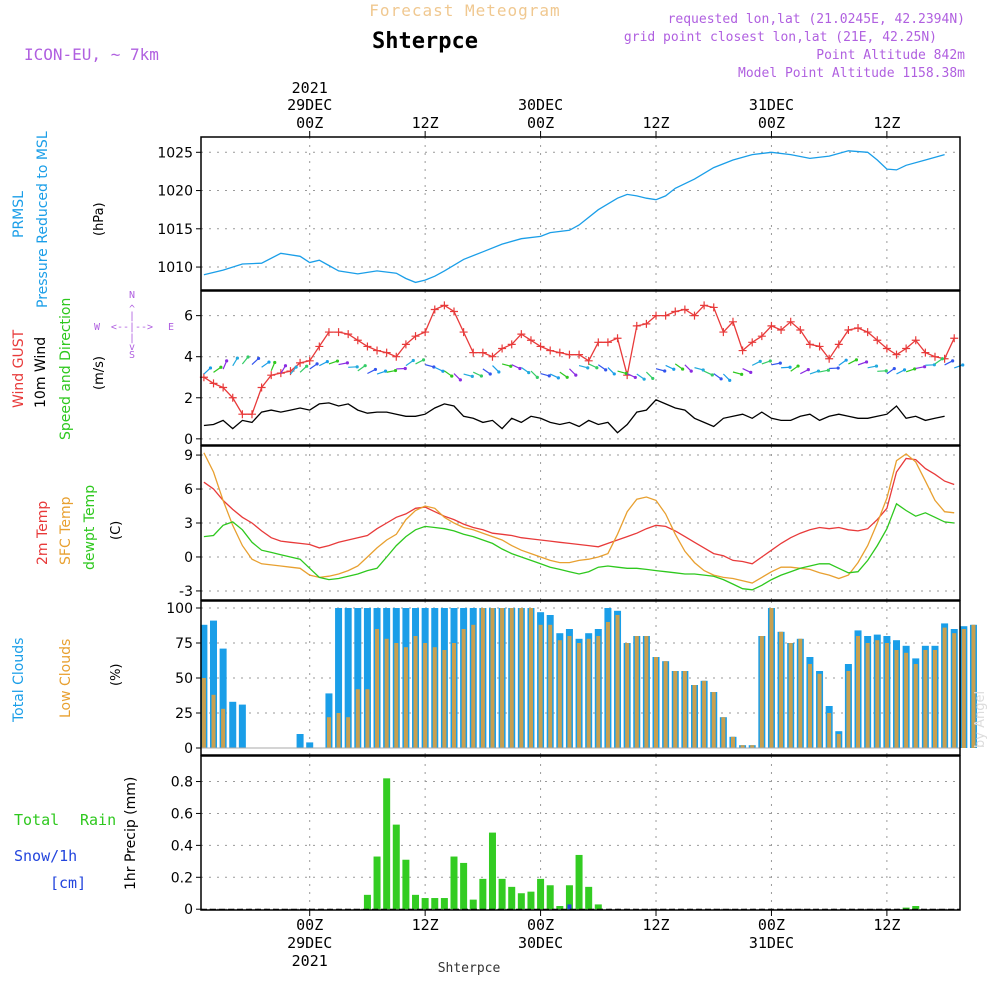  Describe the element at coordinates (569, 907) in the screenshot. I see `snow-bar` at that location.